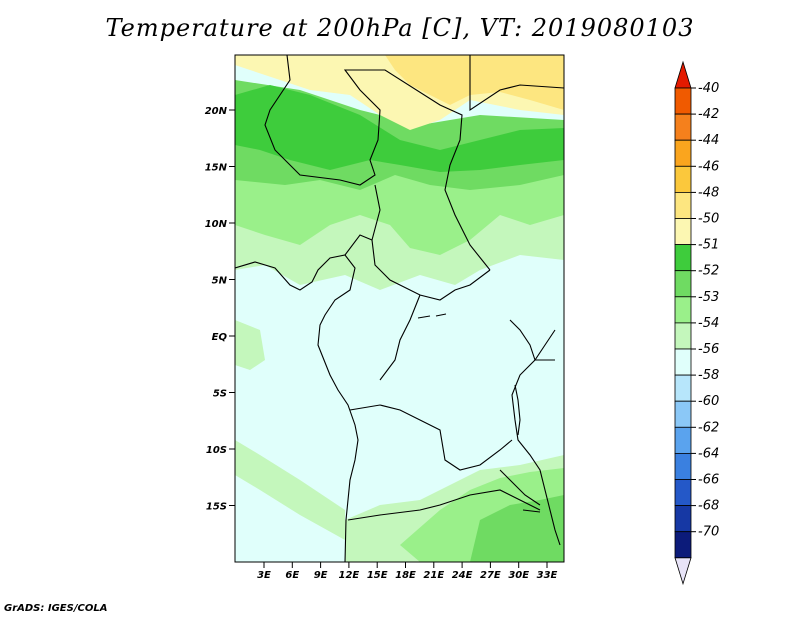 This screenshot has height=618, width=800. What do you see at coordinates (708, 219) in the screenshot?
I see `colorbar-label: -50` at bounding box center [708, 219].